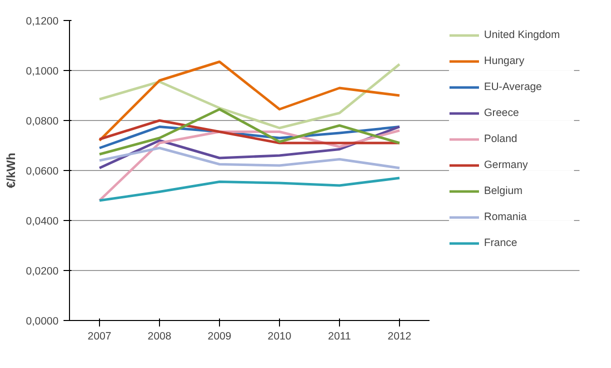 This screenshot has width=611, height=368. I want to click on legend-label: Poland, so click(501, 139).